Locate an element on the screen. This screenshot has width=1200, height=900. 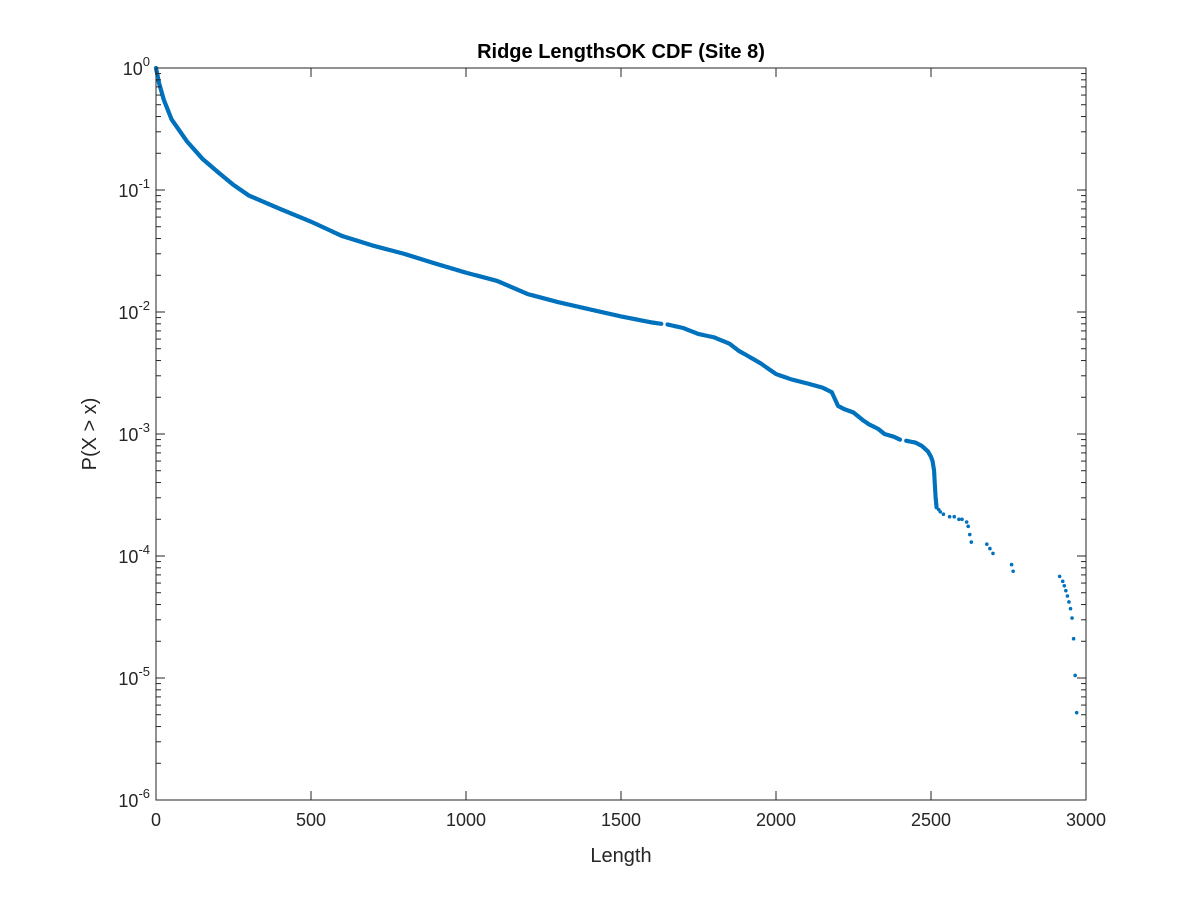
y-tick-label: 10⁻³ is located at coordinates (134, 432).